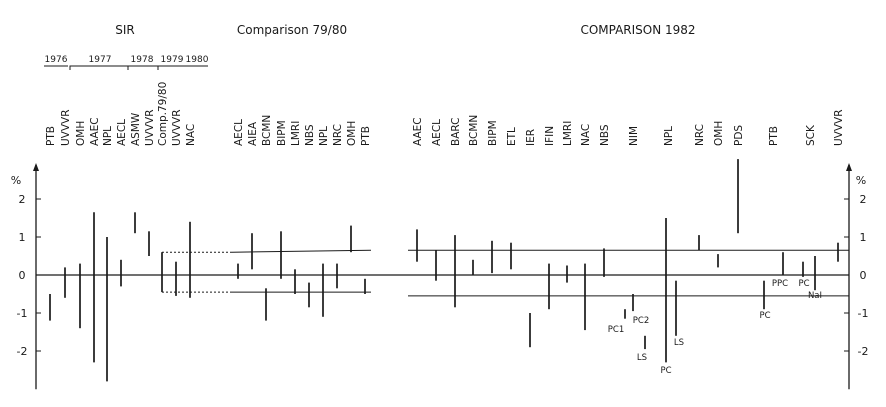 The width and height of the screenshot is (886, 407). What do you see at coordinates (863, 313) in the screenshot?
I see `y-tick-label-right: -1` at bounding box center [863, 313].